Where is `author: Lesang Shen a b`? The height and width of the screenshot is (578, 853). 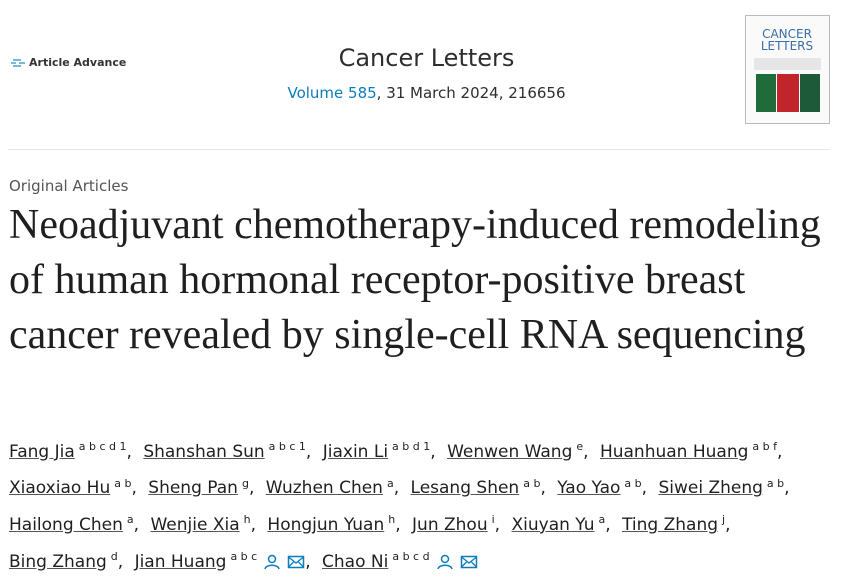 author: Lesang Shen a b is located at coordinates (481, 487).